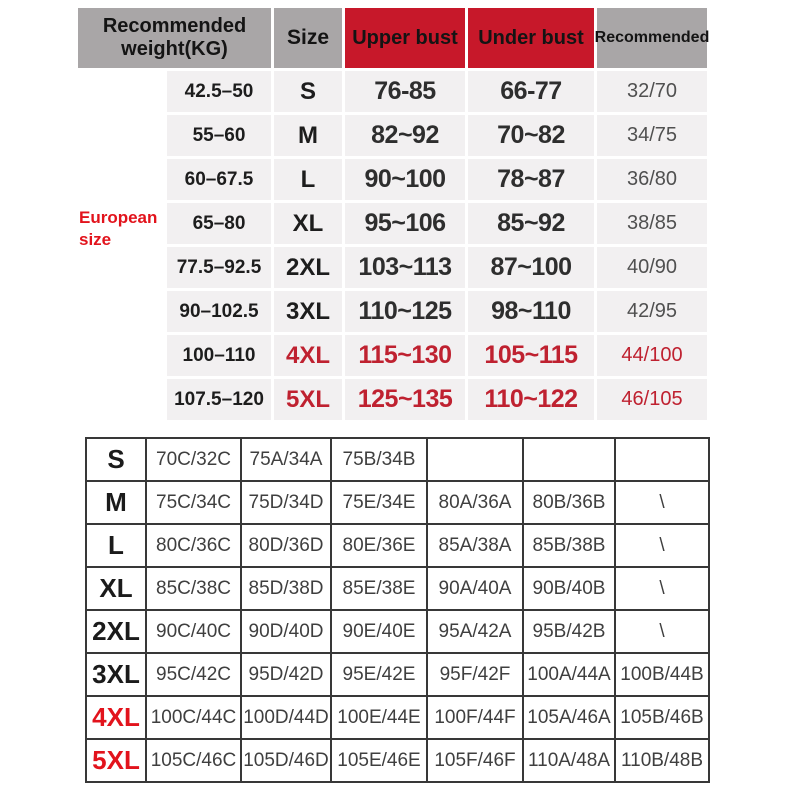  What do you see at coordinates (569, 760) in the screenshot?
I see `bra-size-cell: 110A/48A` at bounding box center [569, 760].